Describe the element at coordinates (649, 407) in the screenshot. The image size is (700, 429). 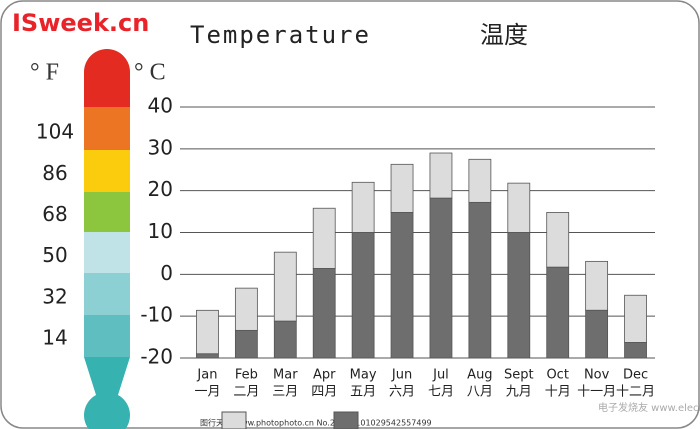
I see `watermark: 电子发烧友 www.elecfans.com` at that location.